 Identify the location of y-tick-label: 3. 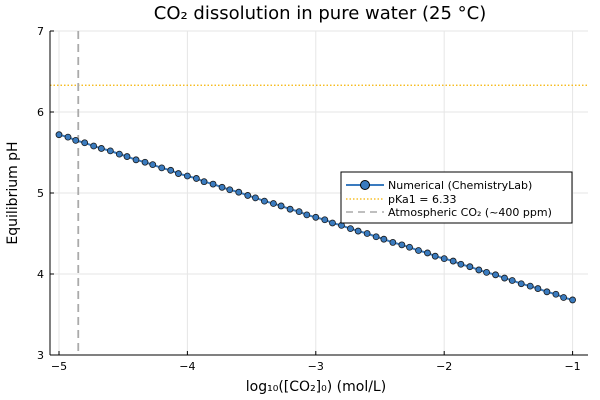
(40, 355).